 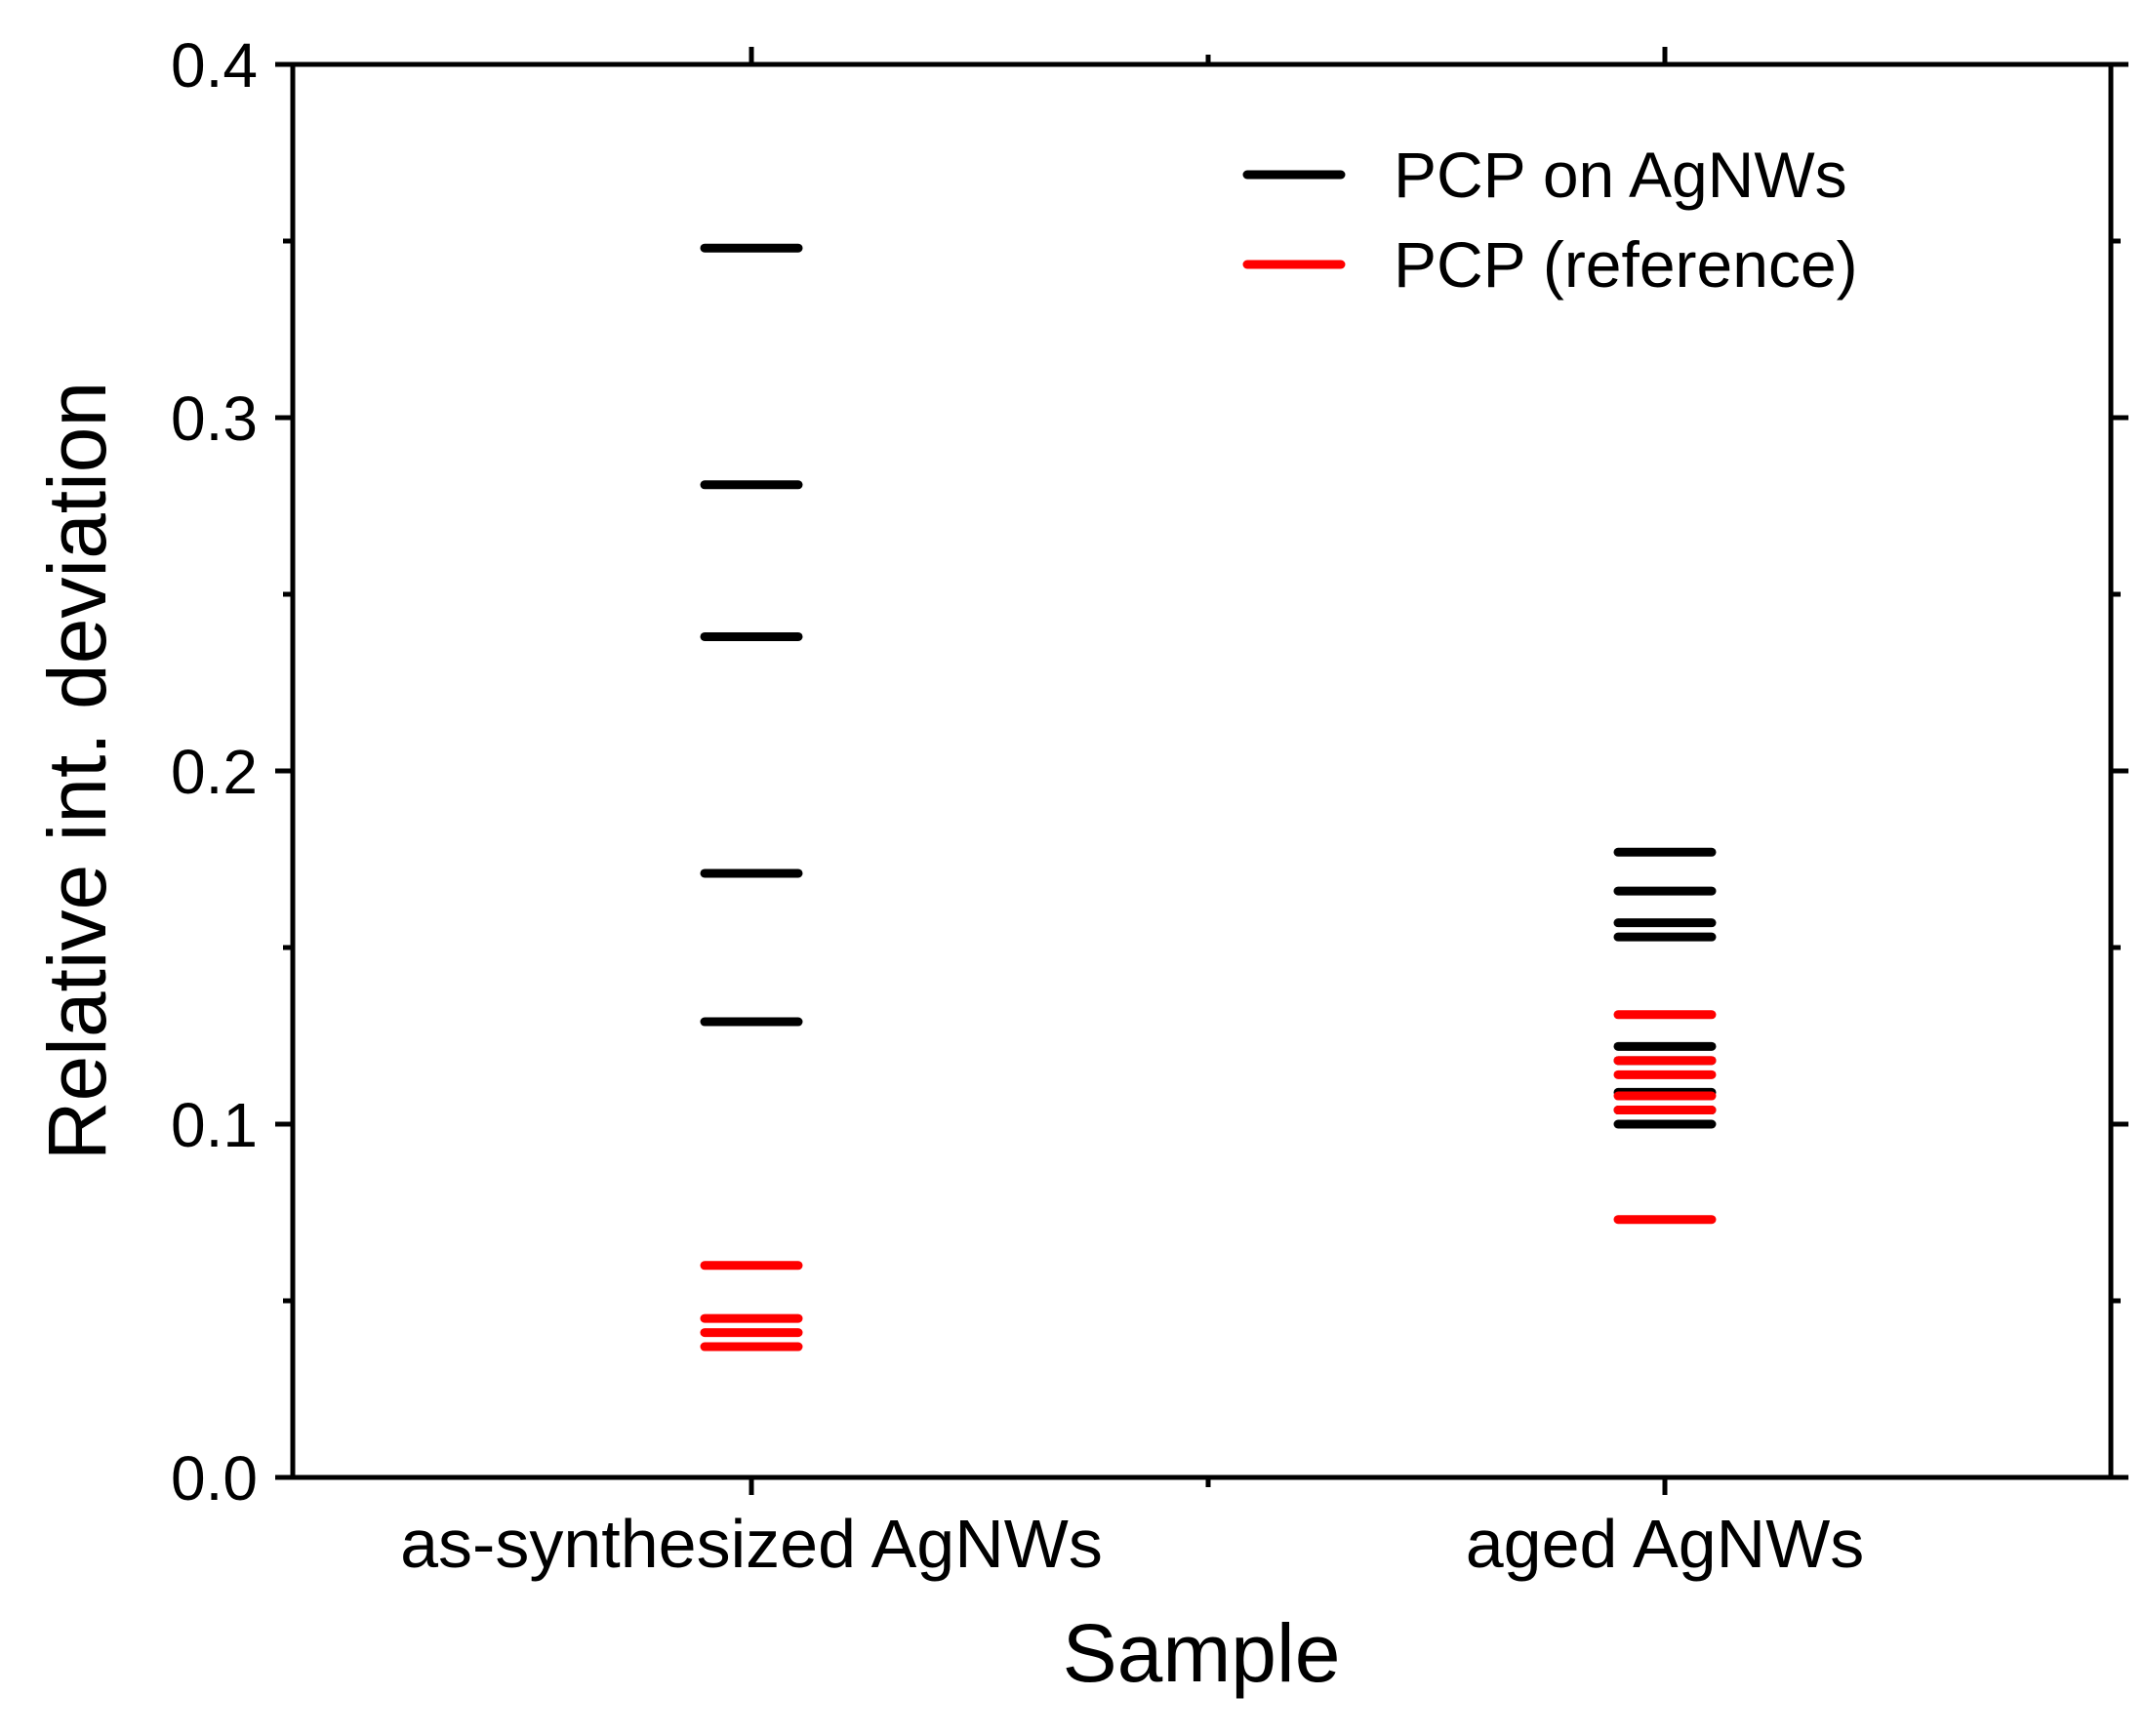 What do you see at coordinates (214, 1478) in the screenshot?
I see `y-tick-label: 0.0` at bounding box center [214, 1478].